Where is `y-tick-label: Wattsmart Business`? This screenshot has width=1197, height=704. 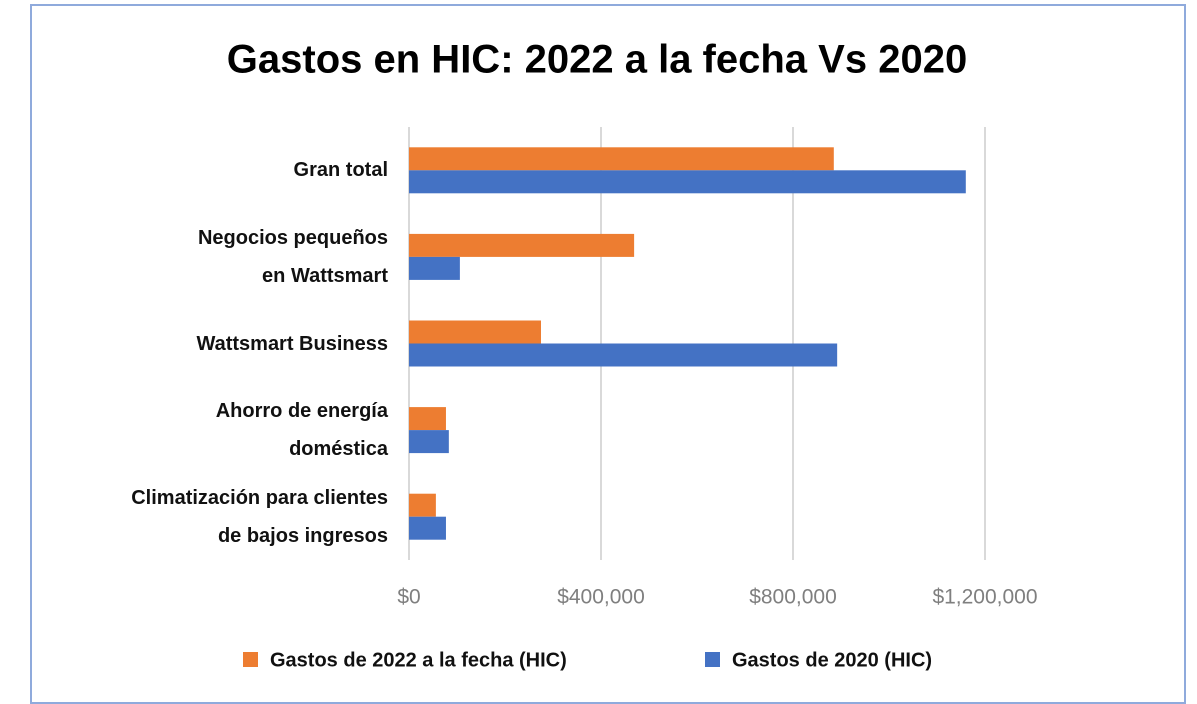
y-tick-label: Wattsmart Business is located at coordinates (292, 343).